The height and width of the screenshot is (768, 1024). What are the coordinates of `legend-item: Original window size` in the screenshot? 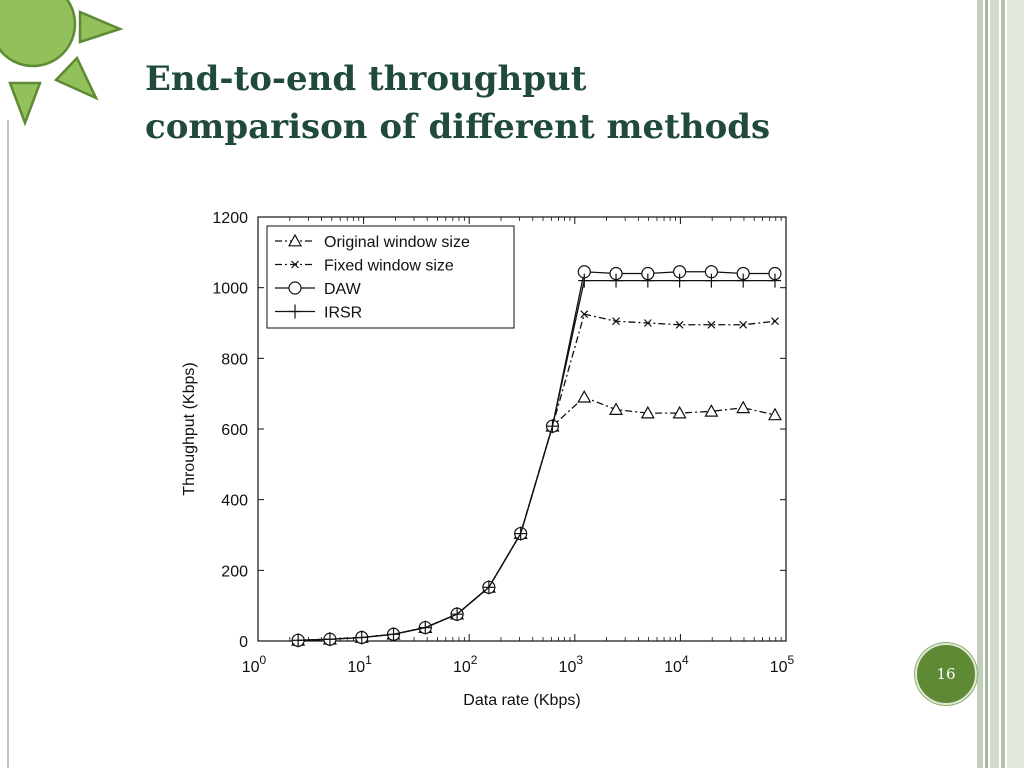 It's located at (372, 242).